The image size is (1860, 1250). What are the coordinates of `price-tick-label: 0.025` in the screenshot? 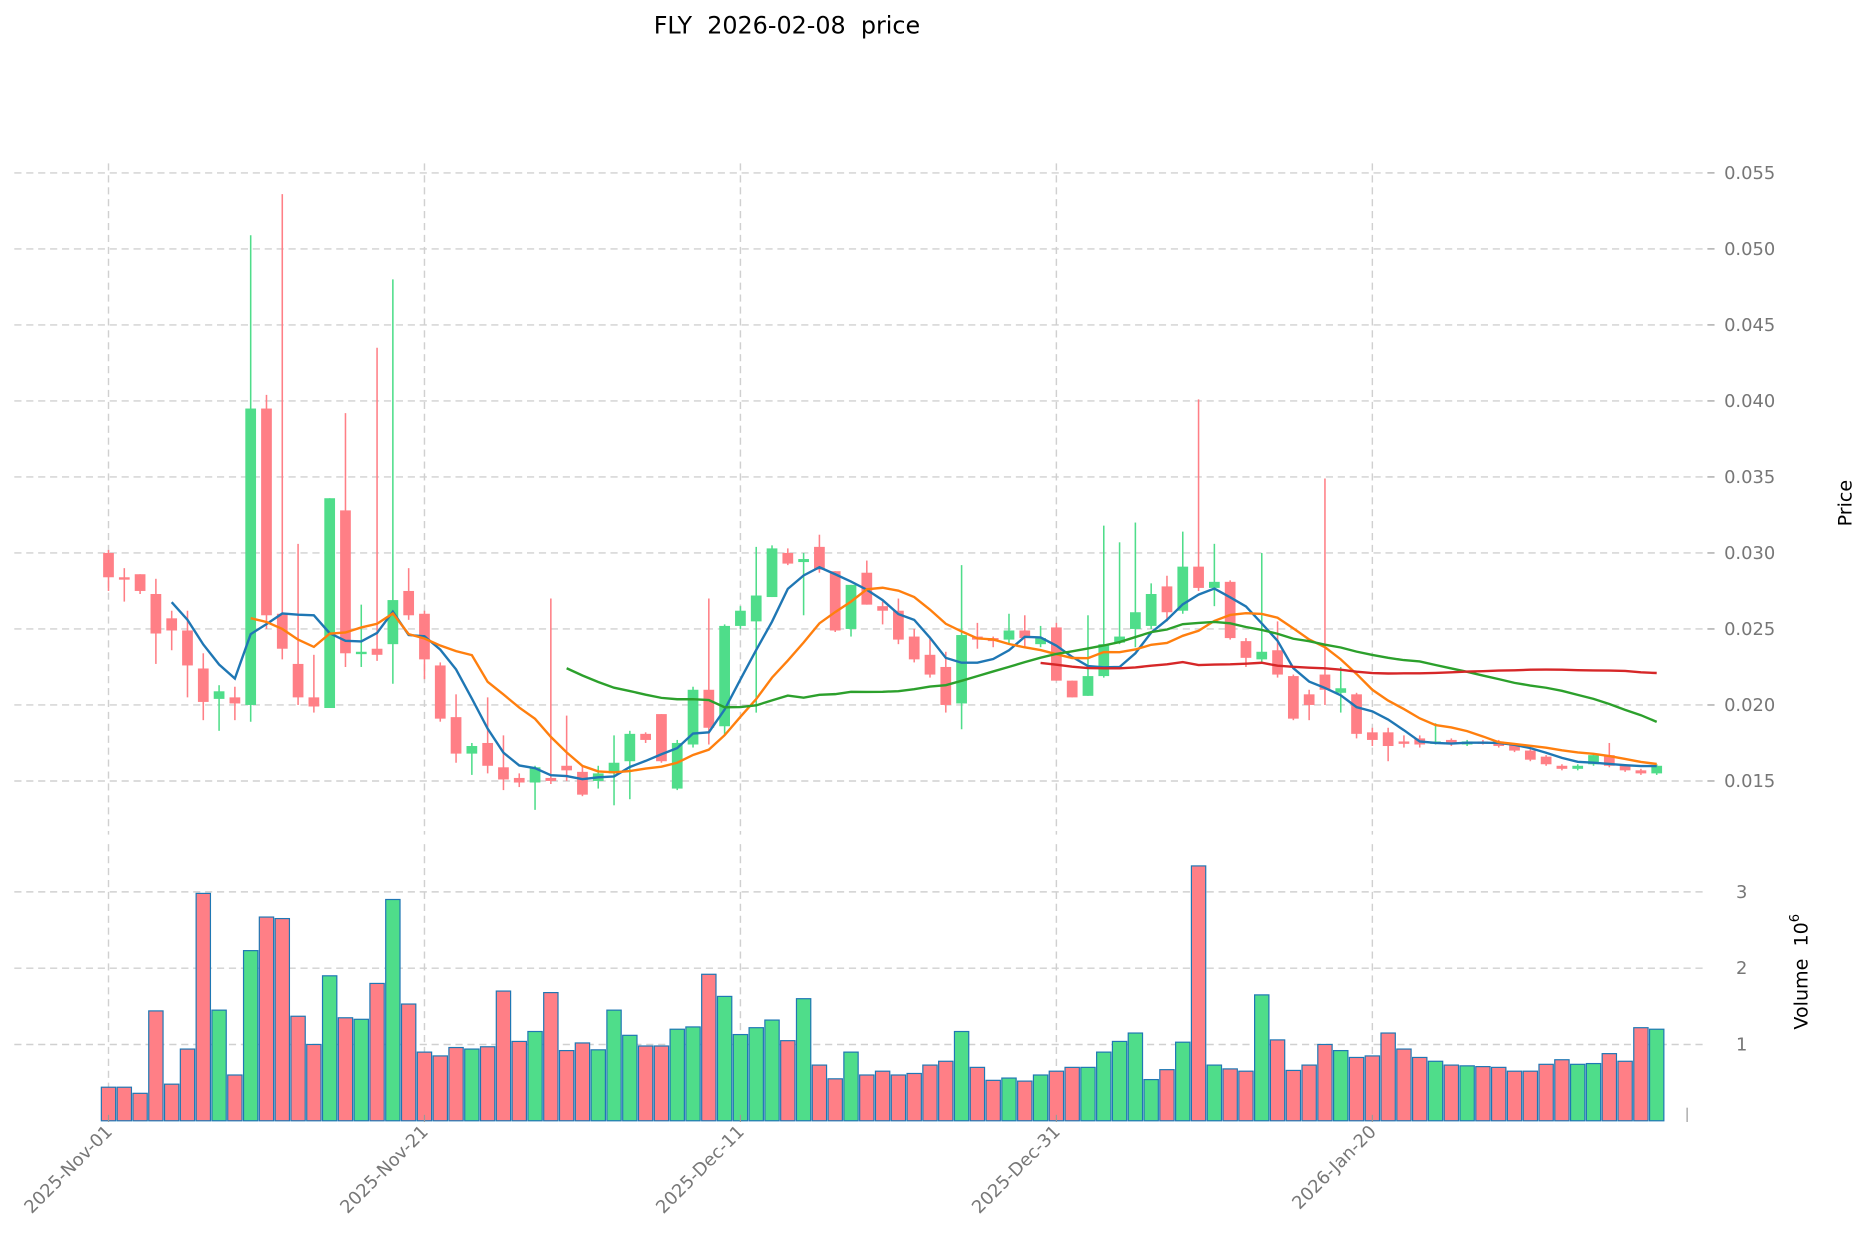 It's located at (1749, 629).